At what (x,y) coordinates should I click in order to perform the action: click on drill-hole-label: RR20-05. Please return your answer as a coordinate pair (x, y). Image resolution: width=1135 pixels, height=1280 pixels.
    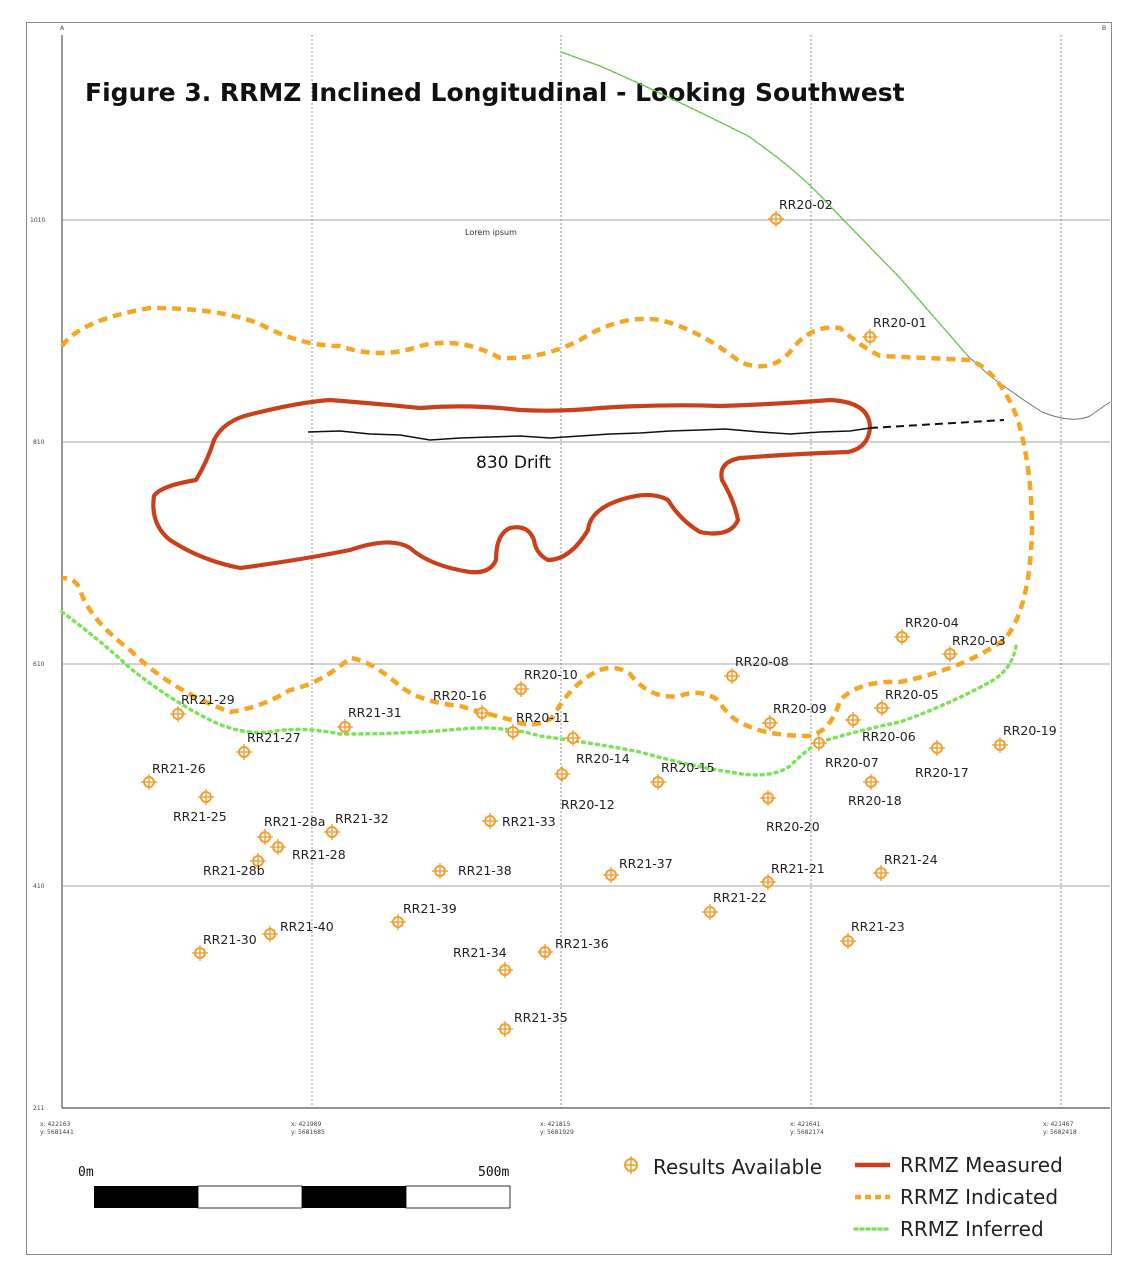
    Looking at the image, I should click on (912, 694).